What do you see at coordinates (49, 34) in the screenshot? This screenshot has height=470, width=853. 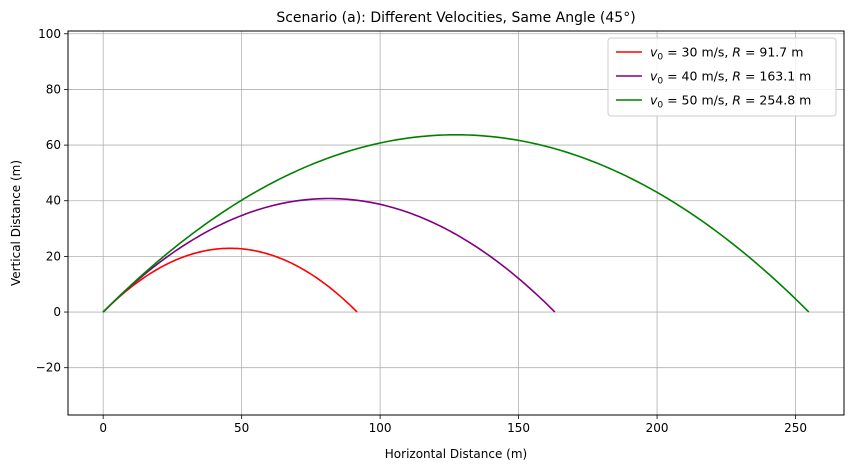 I see `y-tick-label: 100` at bounding box center [49, 34].